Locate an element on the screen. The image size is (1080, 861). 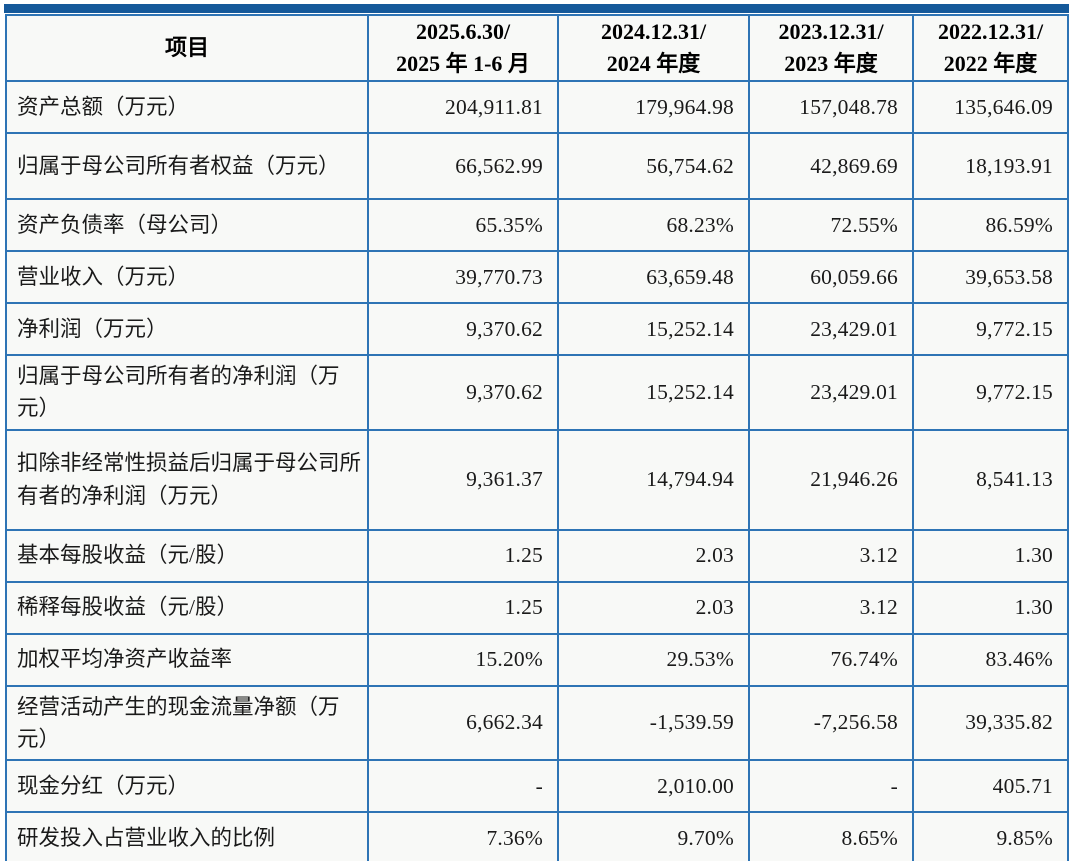
table-row: 研发投入占营业收入的比例 7.36% 9.70% 8.65% 9.85% is located at coordinates (537, 836).